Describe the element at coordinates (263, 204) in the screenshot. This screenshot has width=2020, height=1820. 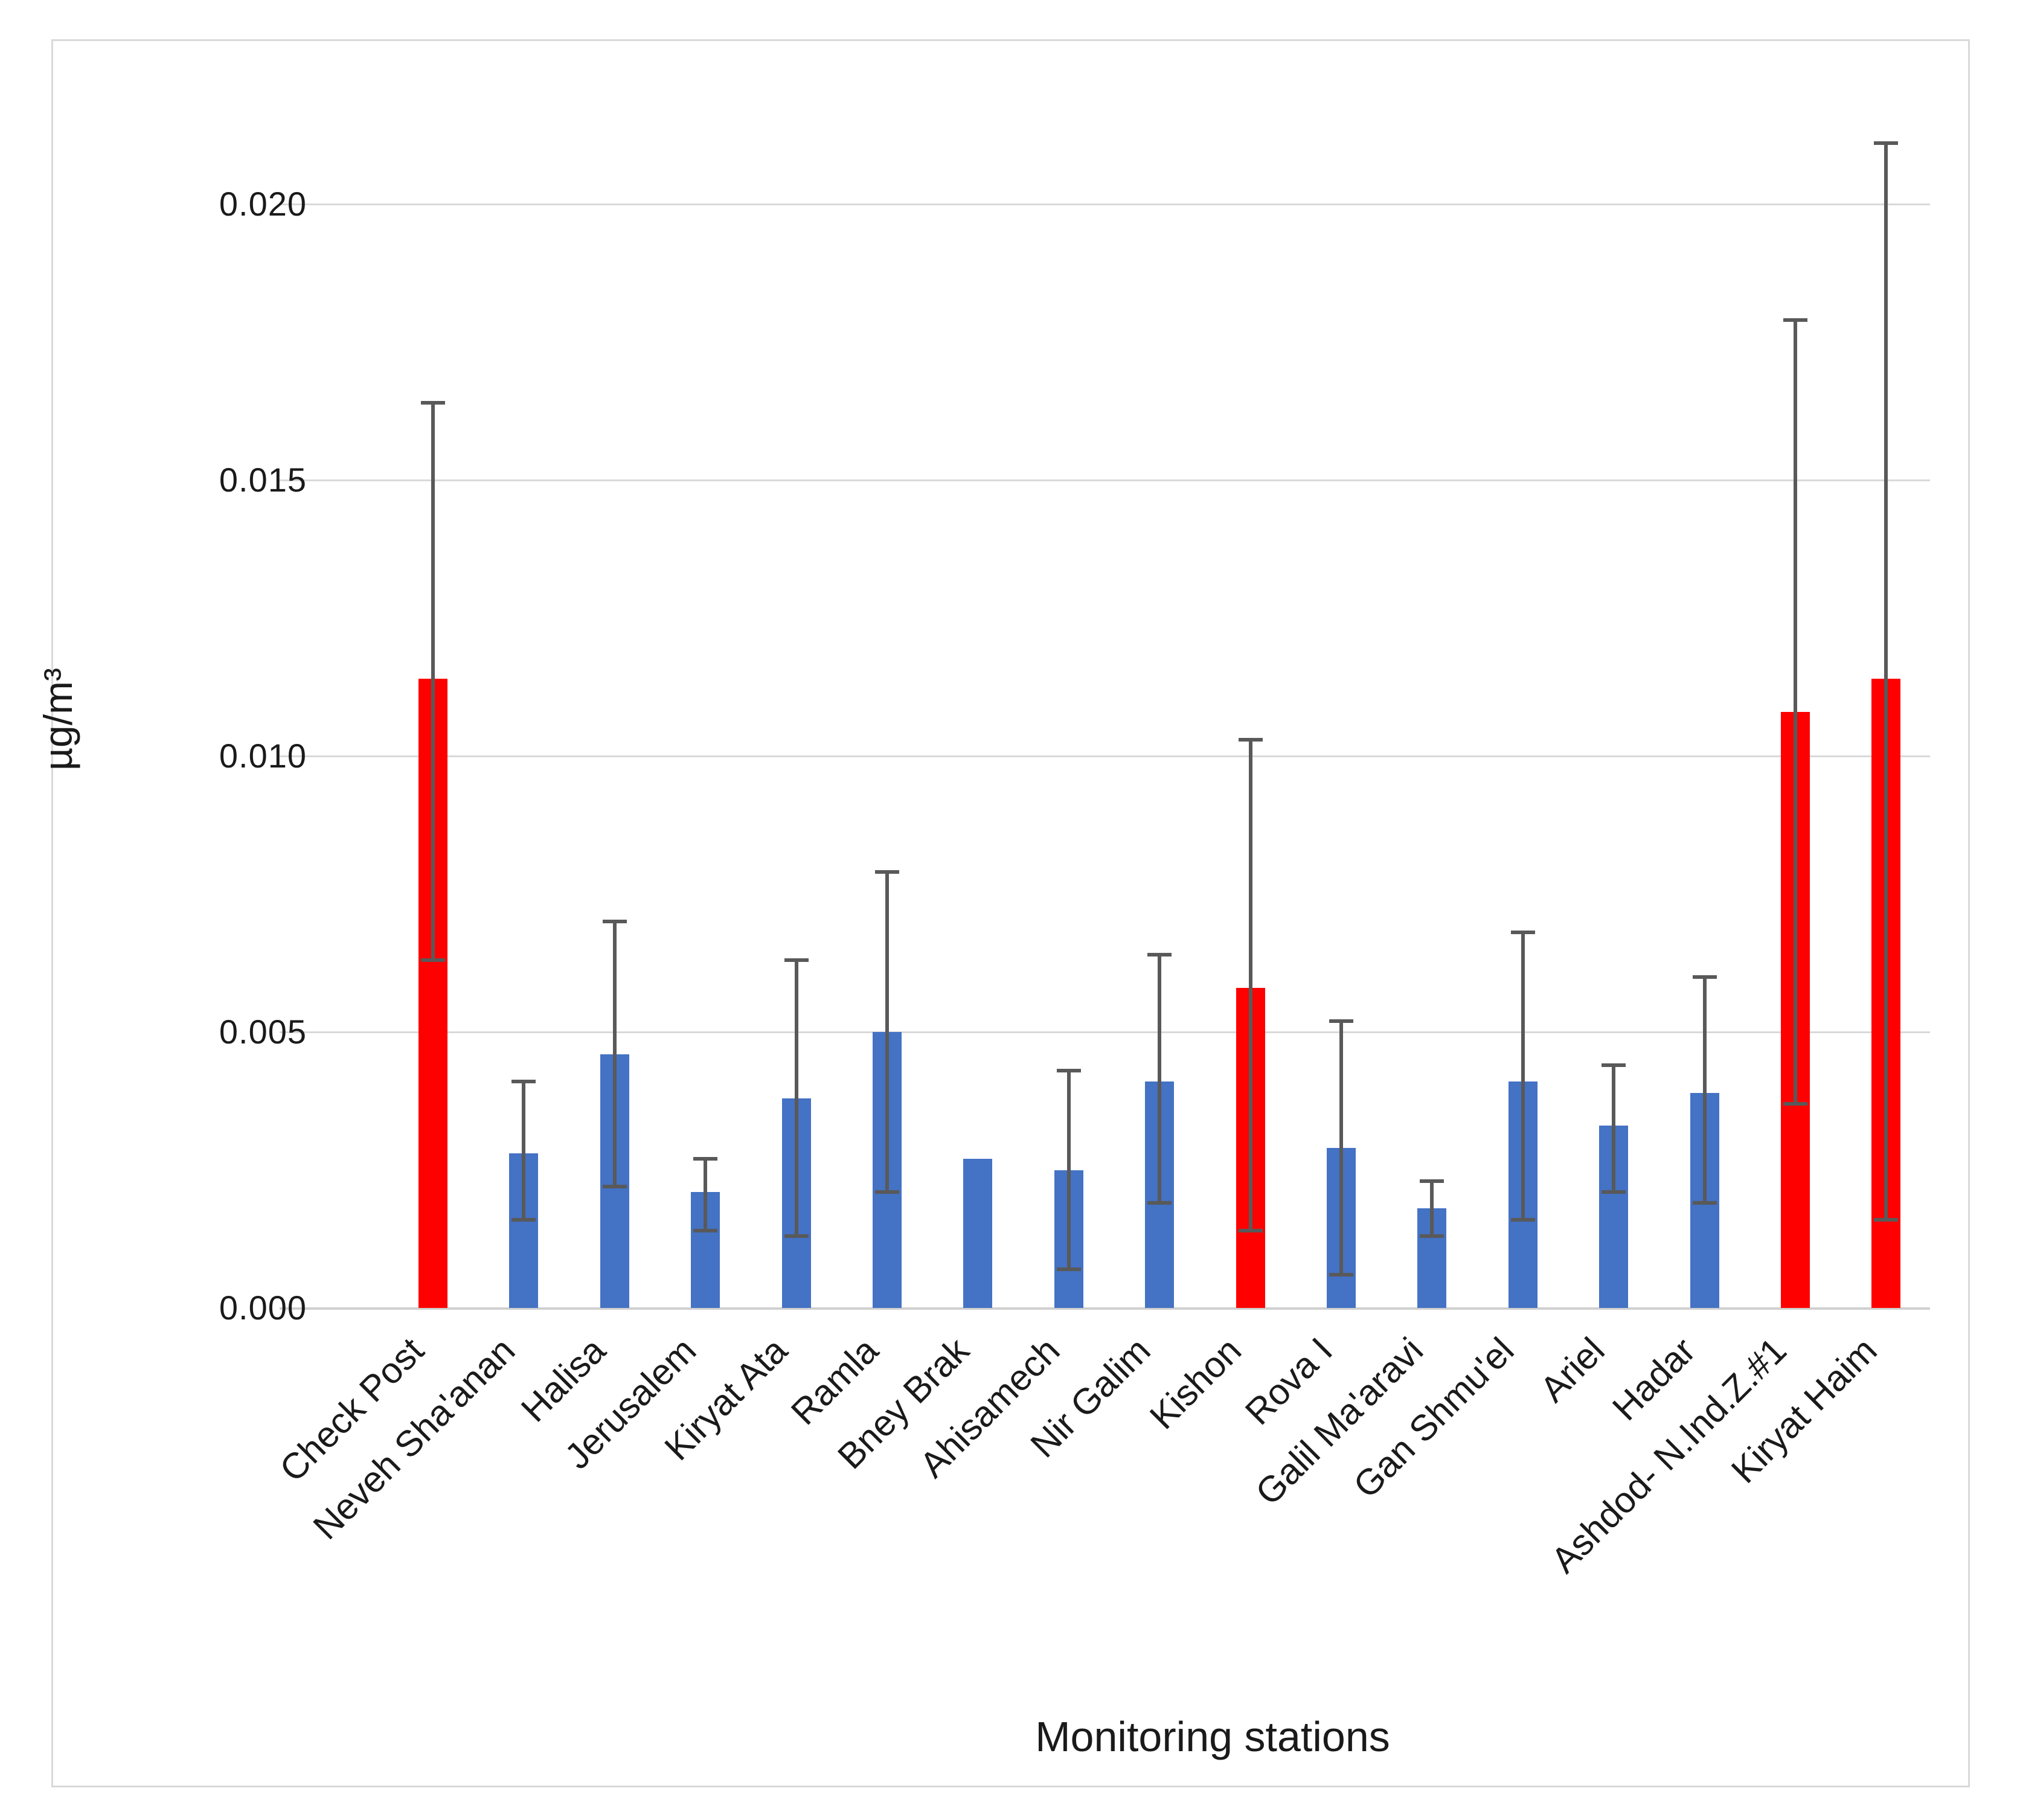
I see `y-tick-label-0.020: 0.020` at that location.